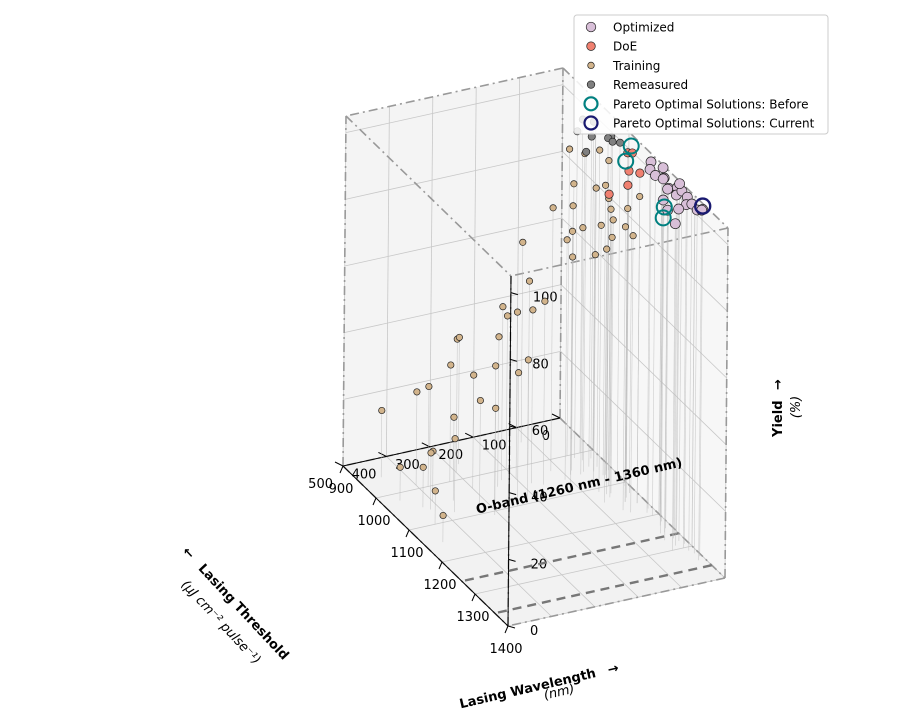 The height and width of the screenshot is (719, 899). Describe the element at coordinates (603, 589) in the screenshot. I see `o-band-boundary-line` at that location.